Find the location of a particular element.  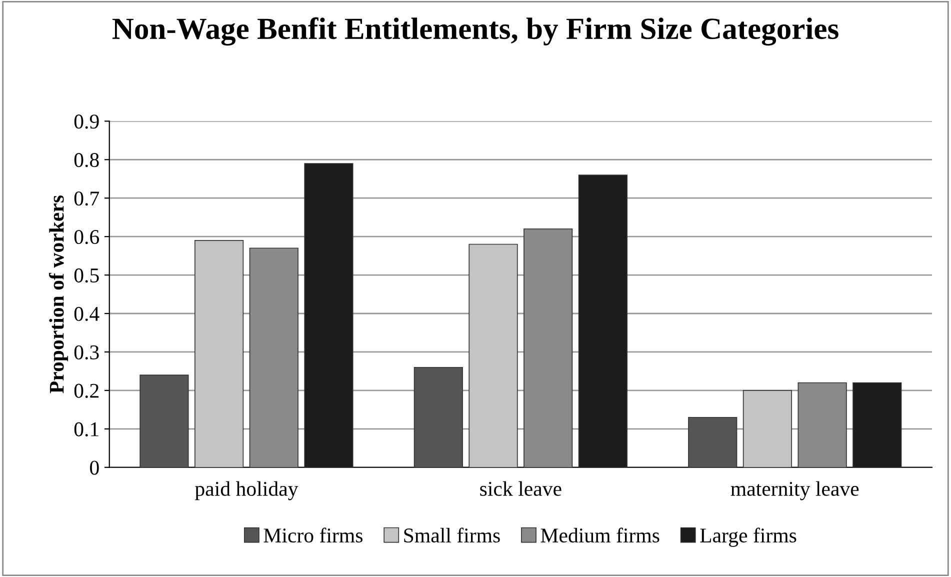

legend-label: Micro firms is located at coordinates (313, 535).